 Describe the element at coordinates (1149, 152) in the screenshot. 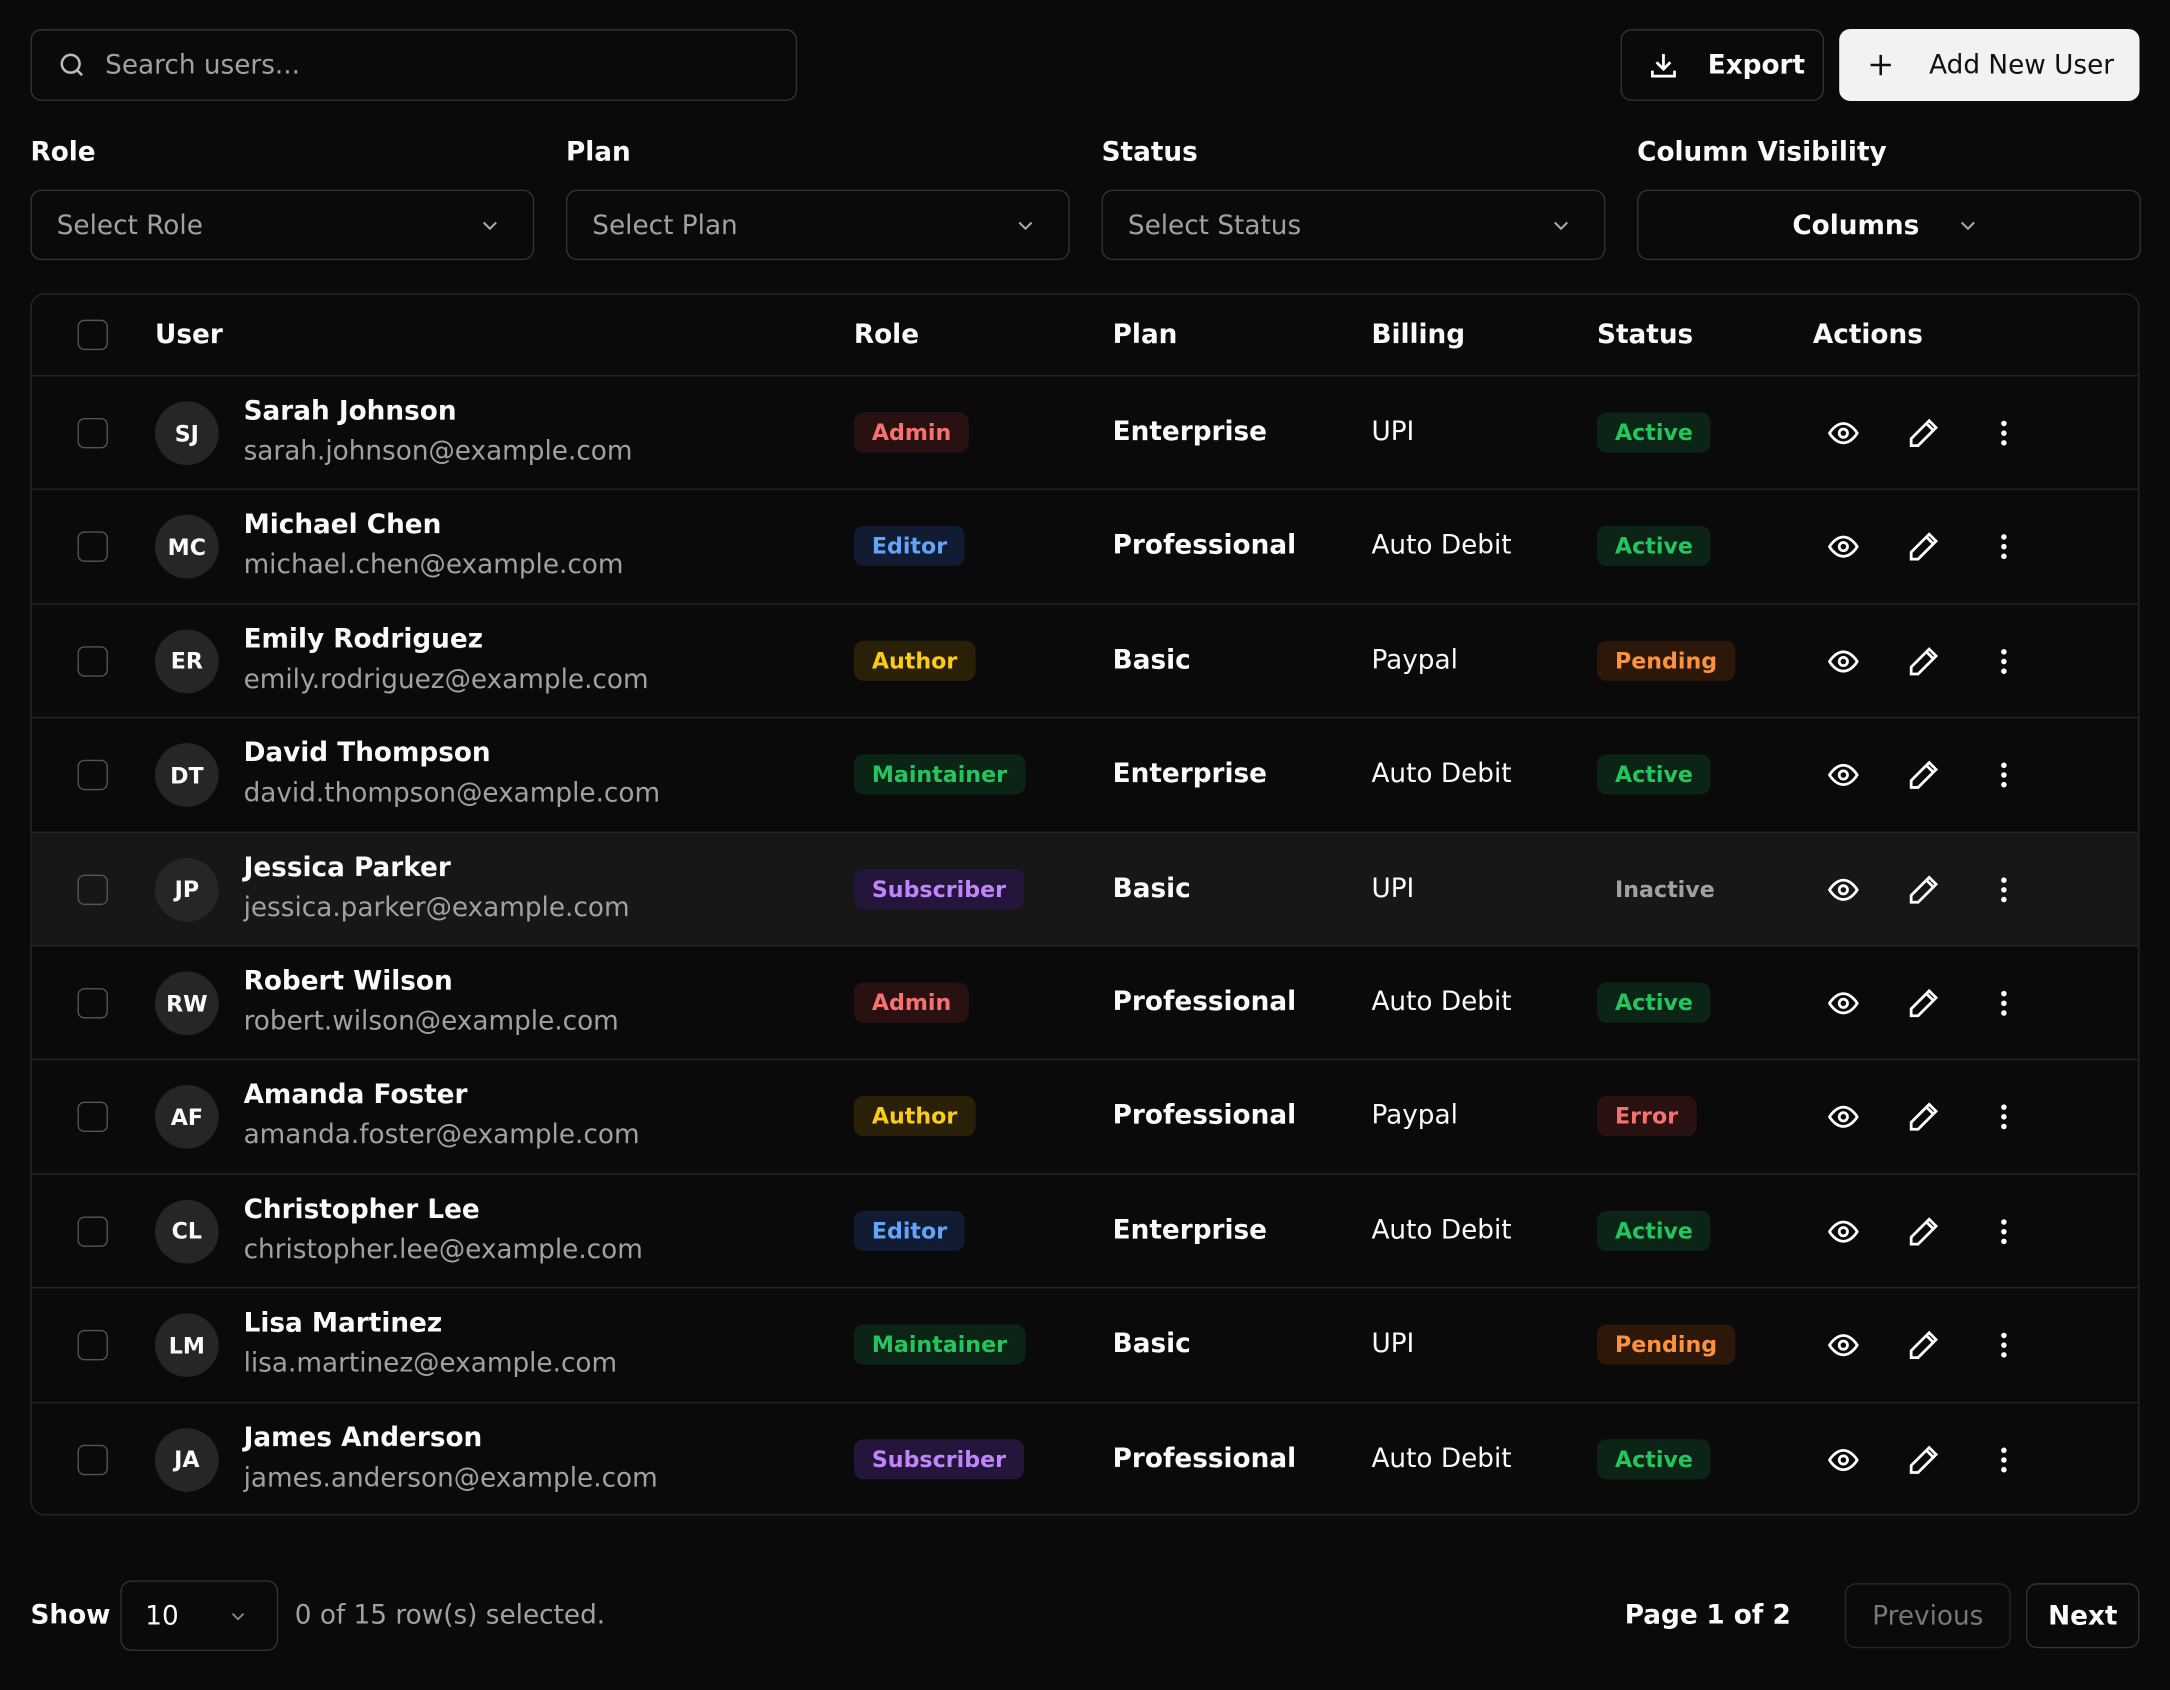

I see `filter-label: Status` at that location.